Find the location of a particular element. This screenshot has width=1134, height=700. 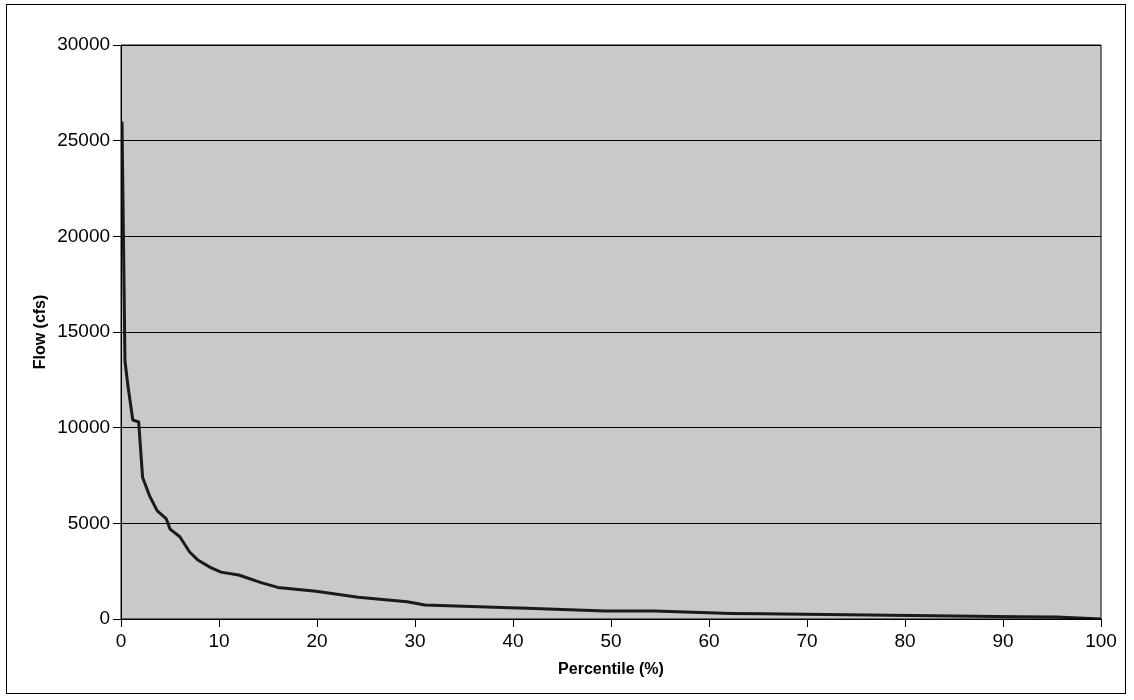

x-tick-label: 10 is located at coordinates (219, 640).